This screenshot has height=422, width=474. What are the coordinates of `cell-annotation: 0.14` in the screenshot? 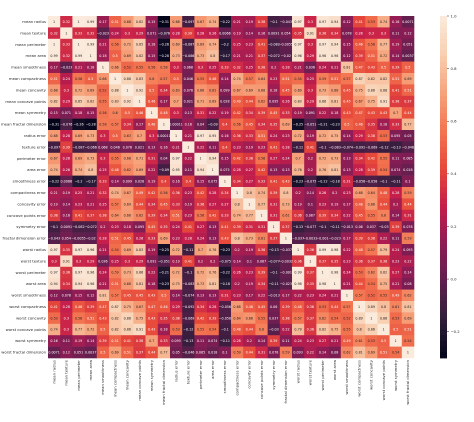 It's located at (310, 193).